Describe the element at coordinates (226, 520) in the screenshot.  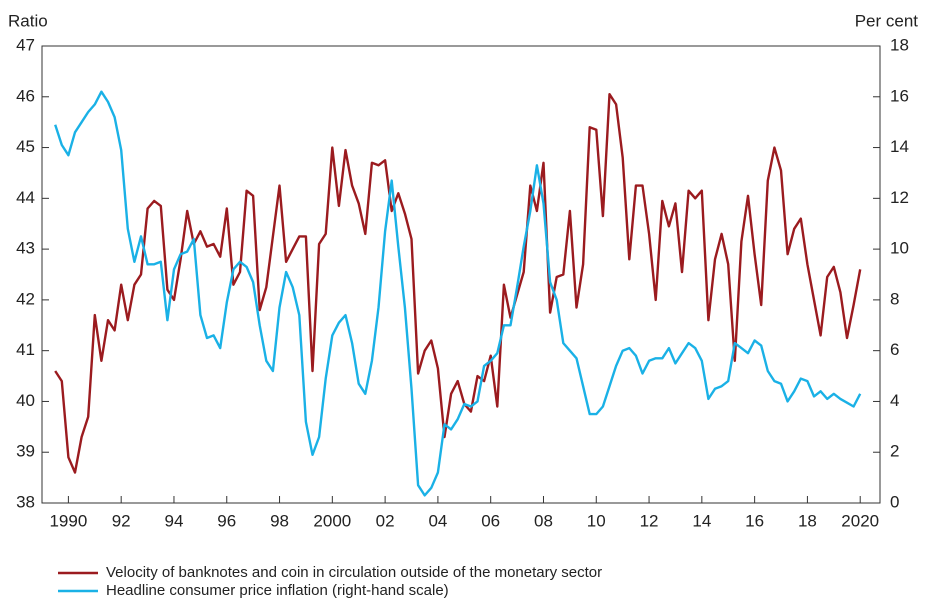
I see `x-tick-label: 96` at that location.